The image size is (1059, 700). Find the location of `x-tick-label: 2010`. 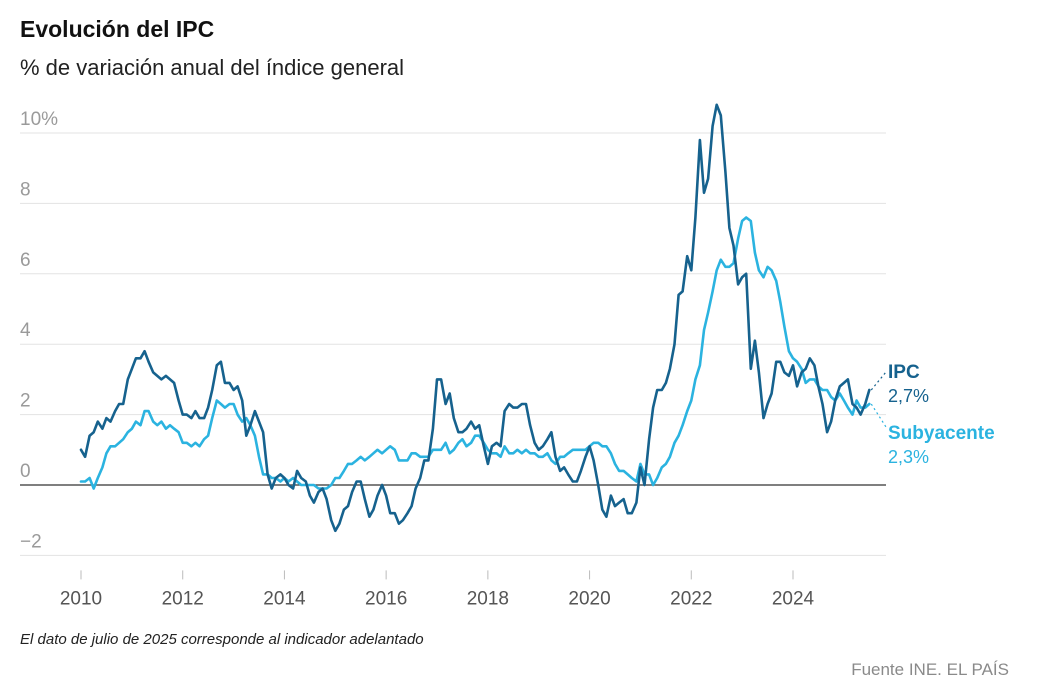

x-tick-label: 2010 is located at coordinates (81, 598).